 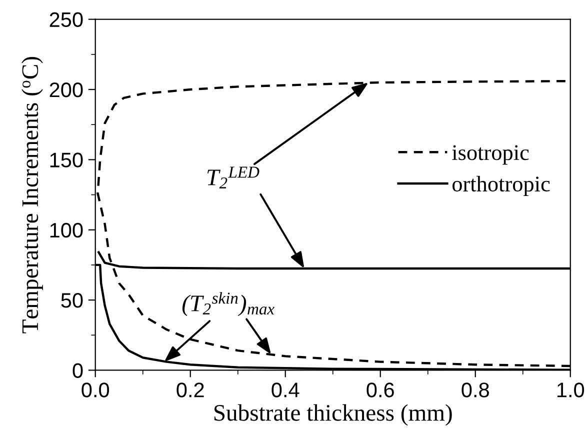 What do you see at coordinates (66, 230) in the screenshot?
I see `y-tick-label: 100` at bounding box center [66, 230].